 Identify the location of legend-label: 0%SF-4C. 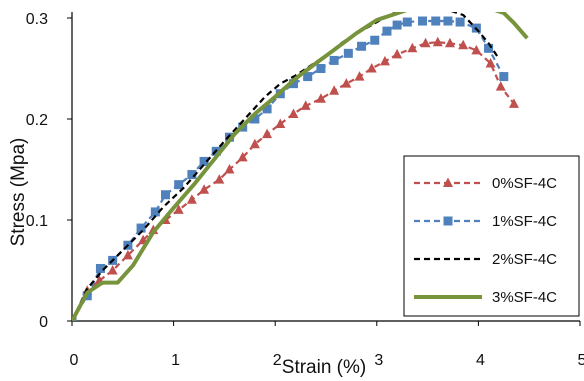
(524, 183).